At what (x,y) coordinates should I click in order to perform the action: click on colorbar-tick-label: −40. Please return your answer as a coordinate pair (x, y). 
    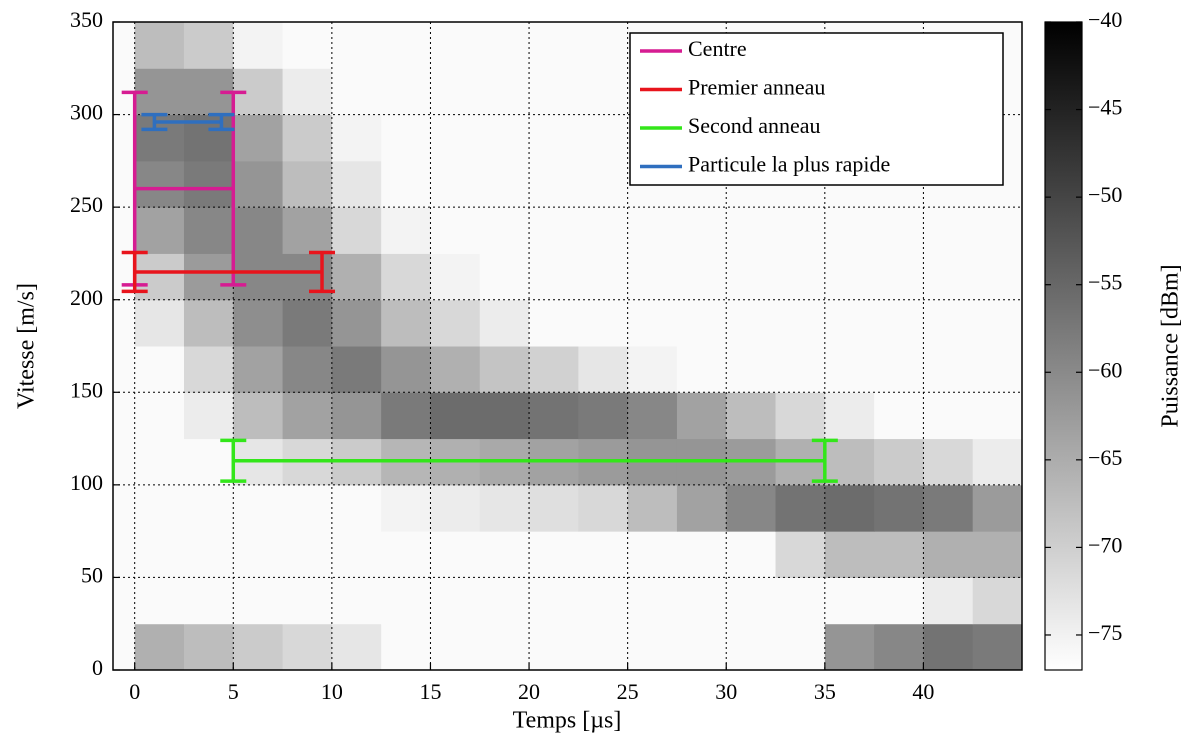
    Looking at the image, I should click on (1105, 19).